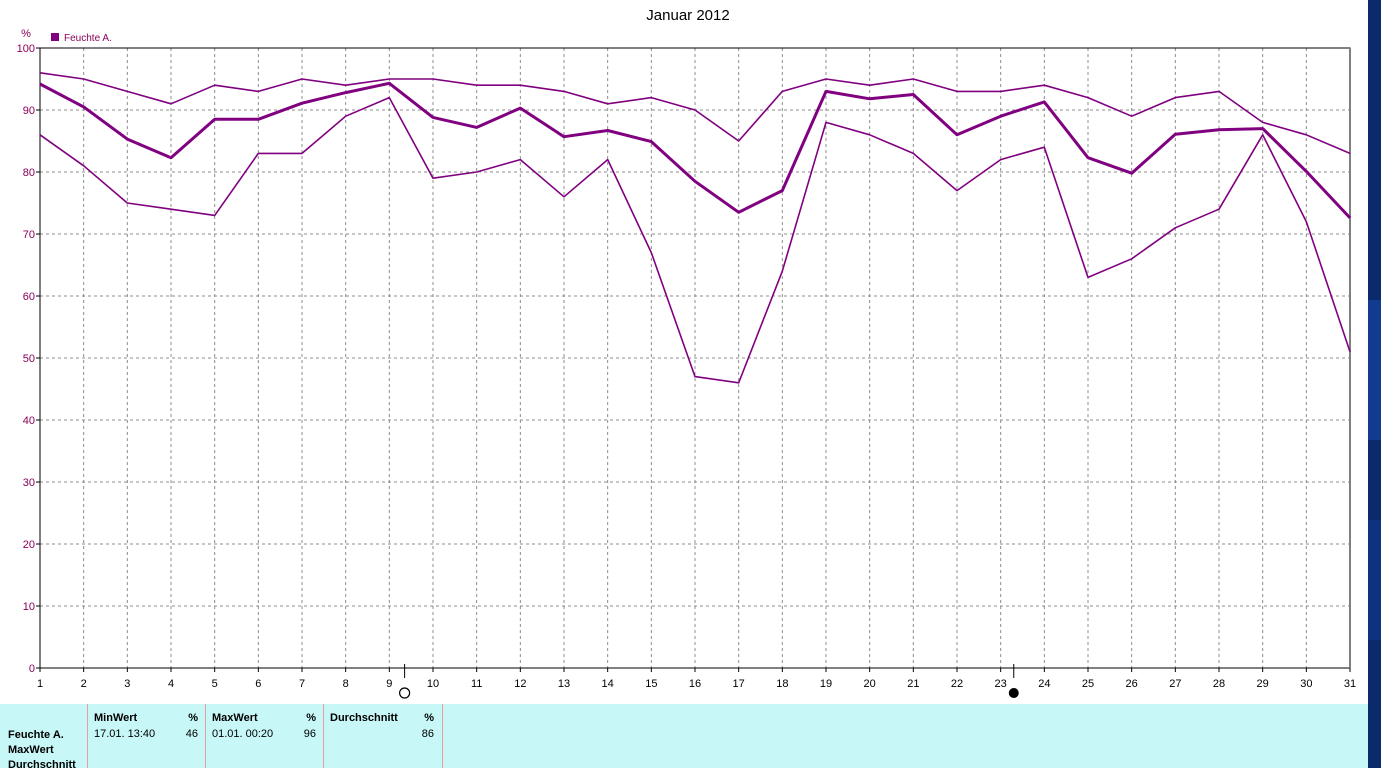 The width and height of the screenshot is (1381, 773). Describe the element at coordinates (913, 684) in the screenshot. I see `x-tick-label: 21` at that location.